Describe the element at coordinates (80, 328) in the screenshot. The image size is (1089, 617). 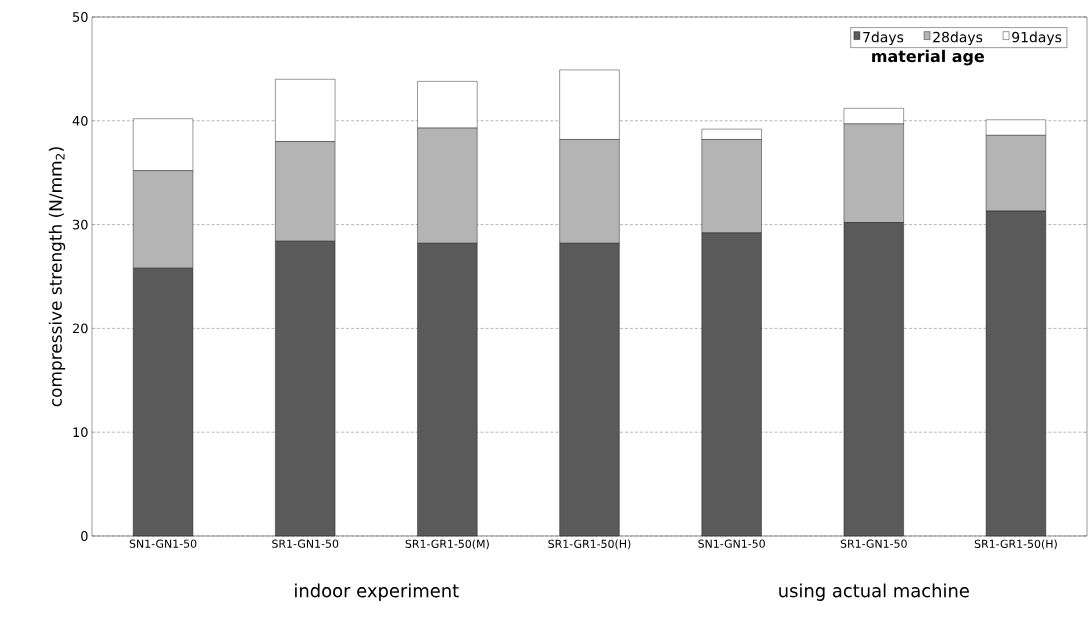
I see `y-tick-label: 20` at that location.